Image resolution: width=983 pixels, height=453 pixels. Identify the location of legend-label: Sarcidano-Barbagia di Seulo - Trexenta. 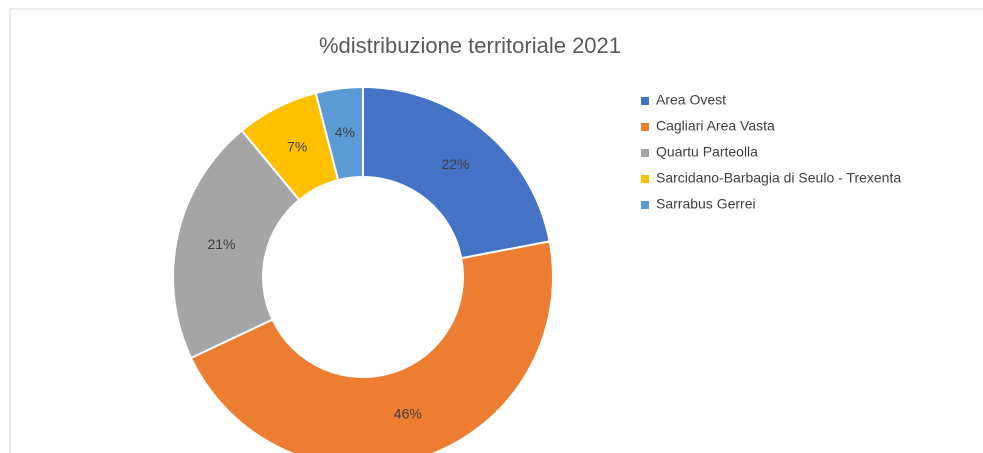
(778, 178).